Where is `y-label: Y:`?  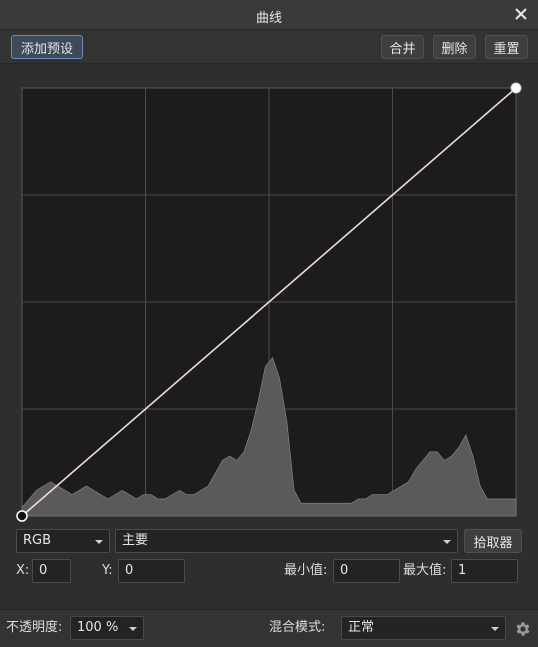 y-label: Y: is located at coordinates (107, 570).